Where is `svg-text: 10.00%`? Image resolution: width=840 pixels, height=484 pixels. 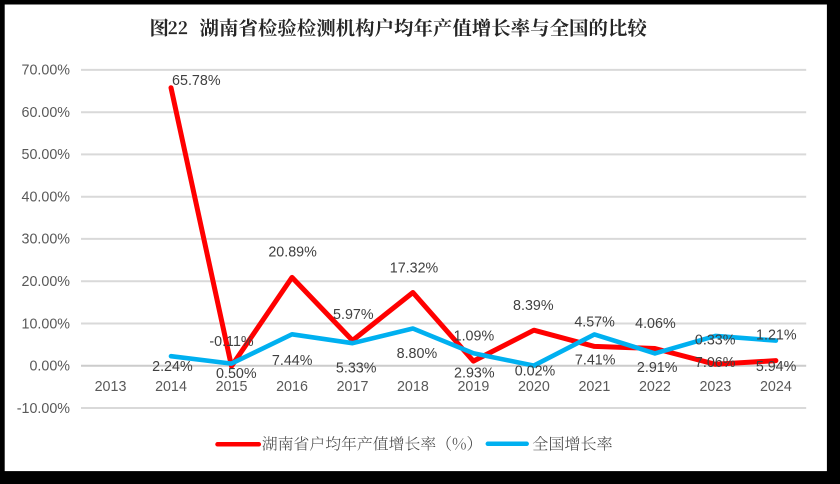
svg-text: 10.00% is located at coordinates (46, 324).